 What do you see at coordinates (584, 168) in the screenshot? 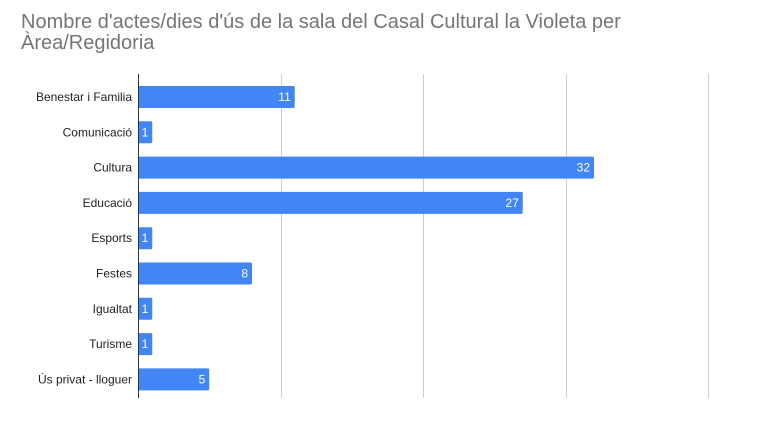
I see `data-label: 32` at bounding box center [584, 168].